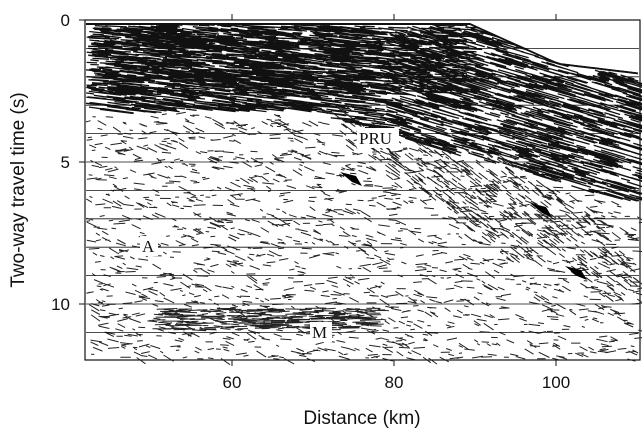  I want to click on svg-text: A, so click(148, 246).